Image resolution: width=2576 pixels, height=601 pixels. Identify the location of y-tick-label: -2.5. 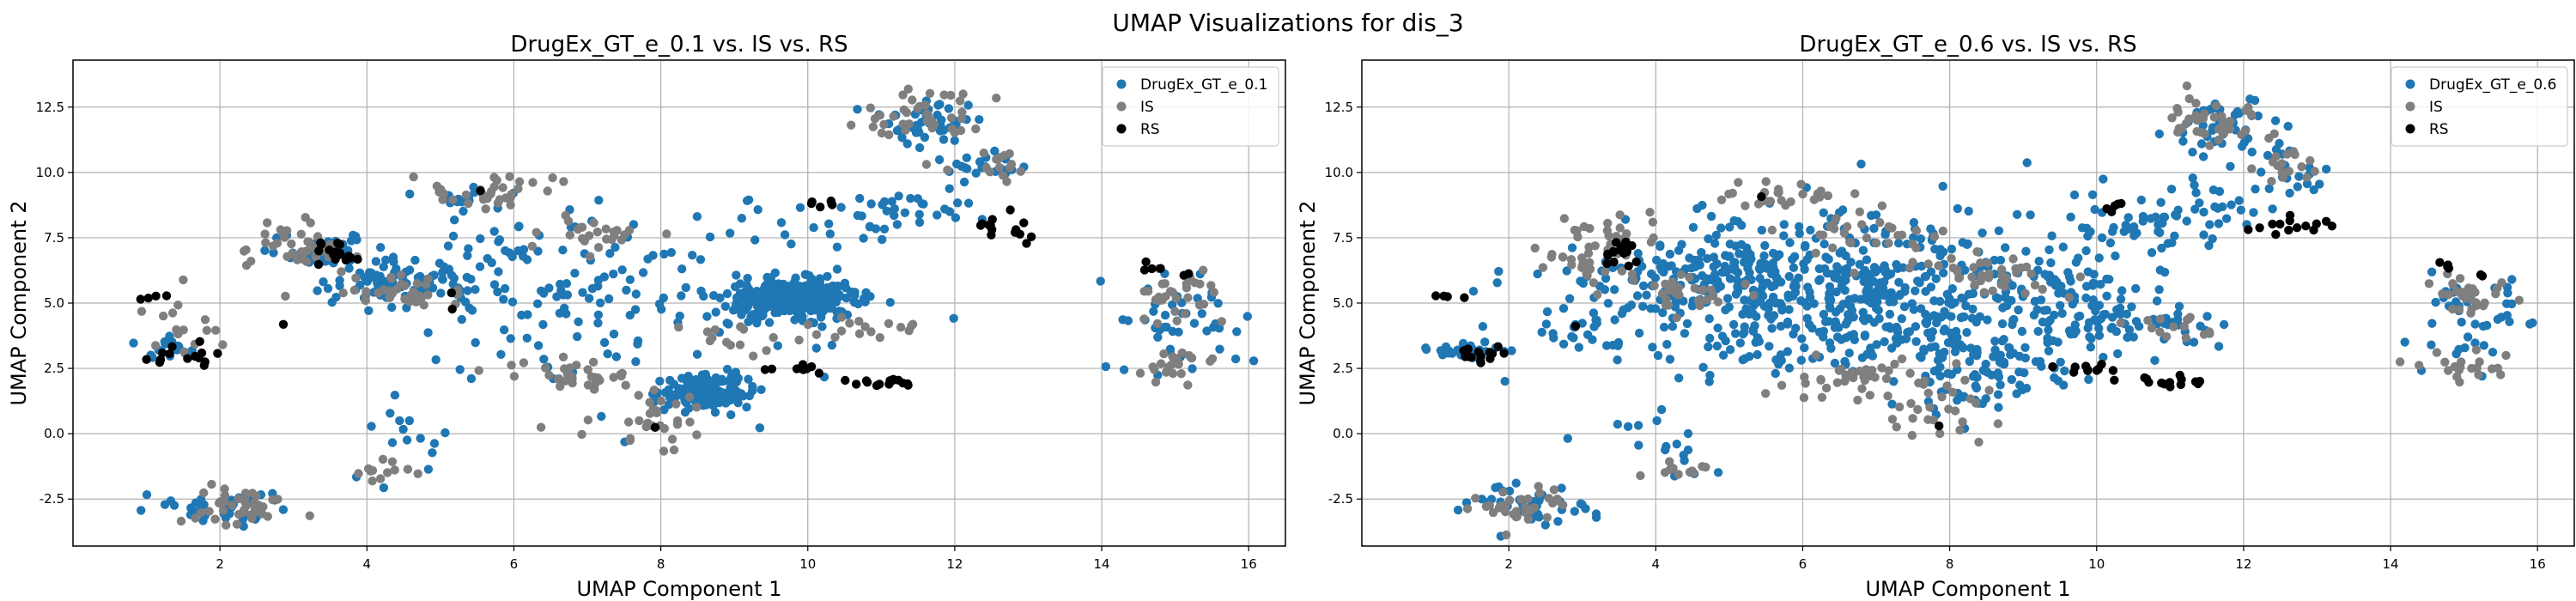
(1341, 499).